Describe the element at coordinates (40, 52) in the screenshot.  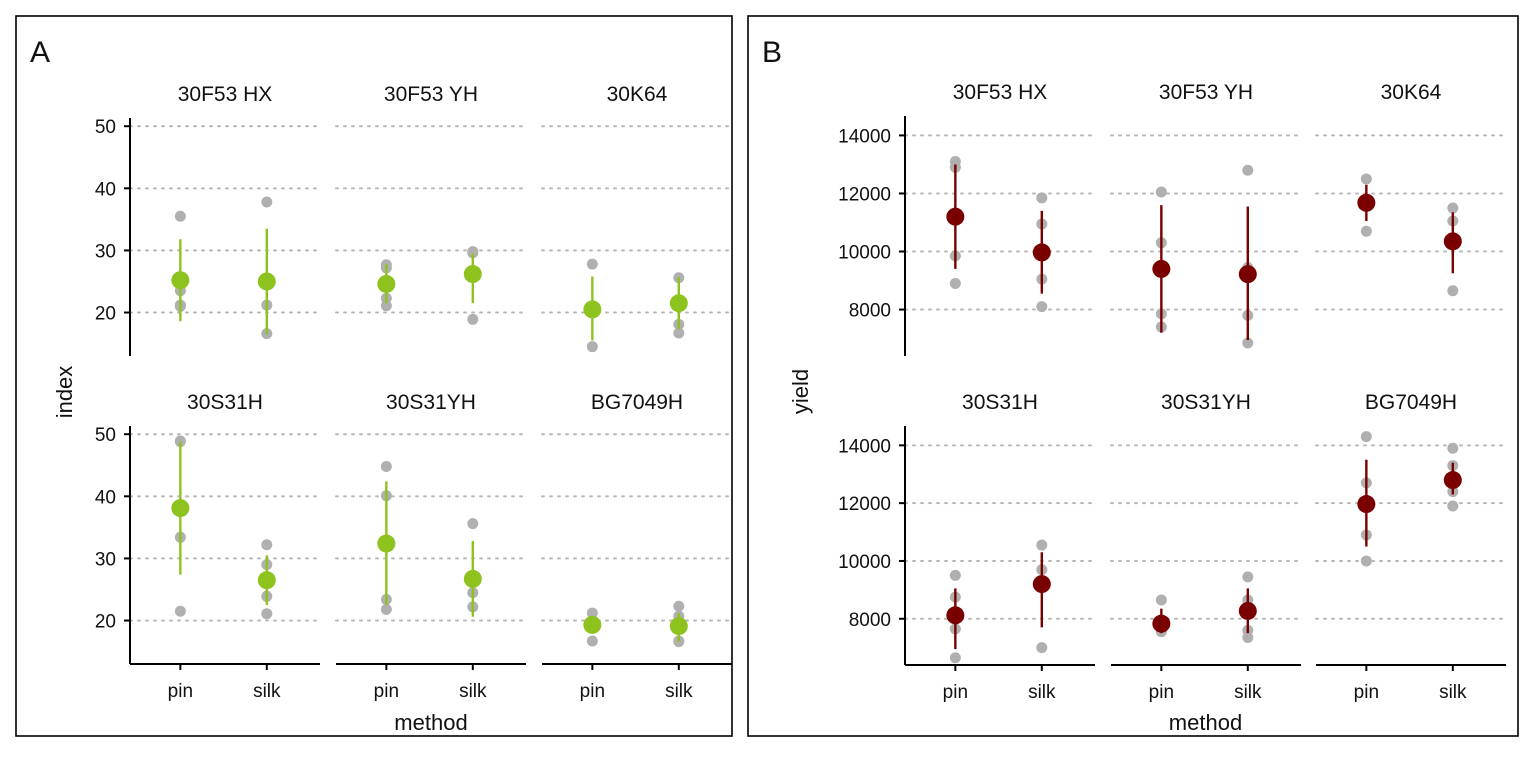
I see `panel-tag: A` at that location.